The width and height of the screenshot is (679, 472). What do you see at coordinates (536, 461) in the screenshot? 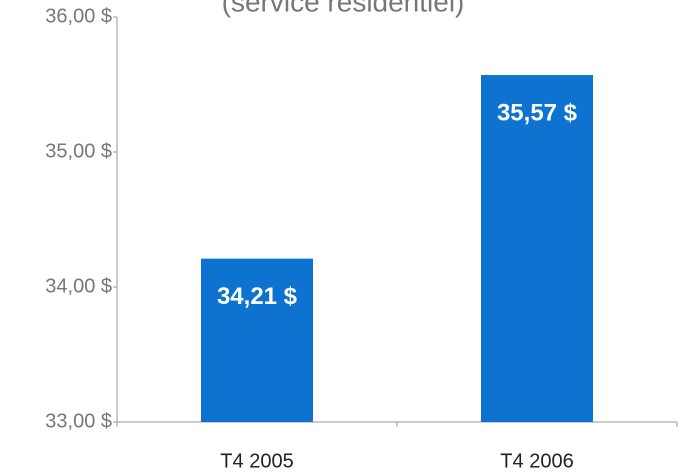
I see `x-tick-label: T4 2006` at bounding box center [536, 461].